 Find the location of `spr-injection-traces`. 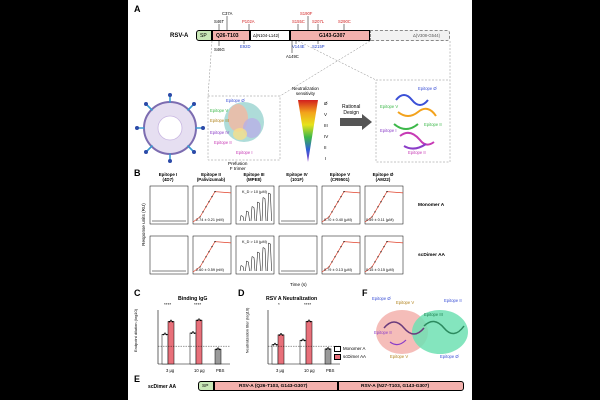

spr-injection-traces is located at coordinates (255, 257).